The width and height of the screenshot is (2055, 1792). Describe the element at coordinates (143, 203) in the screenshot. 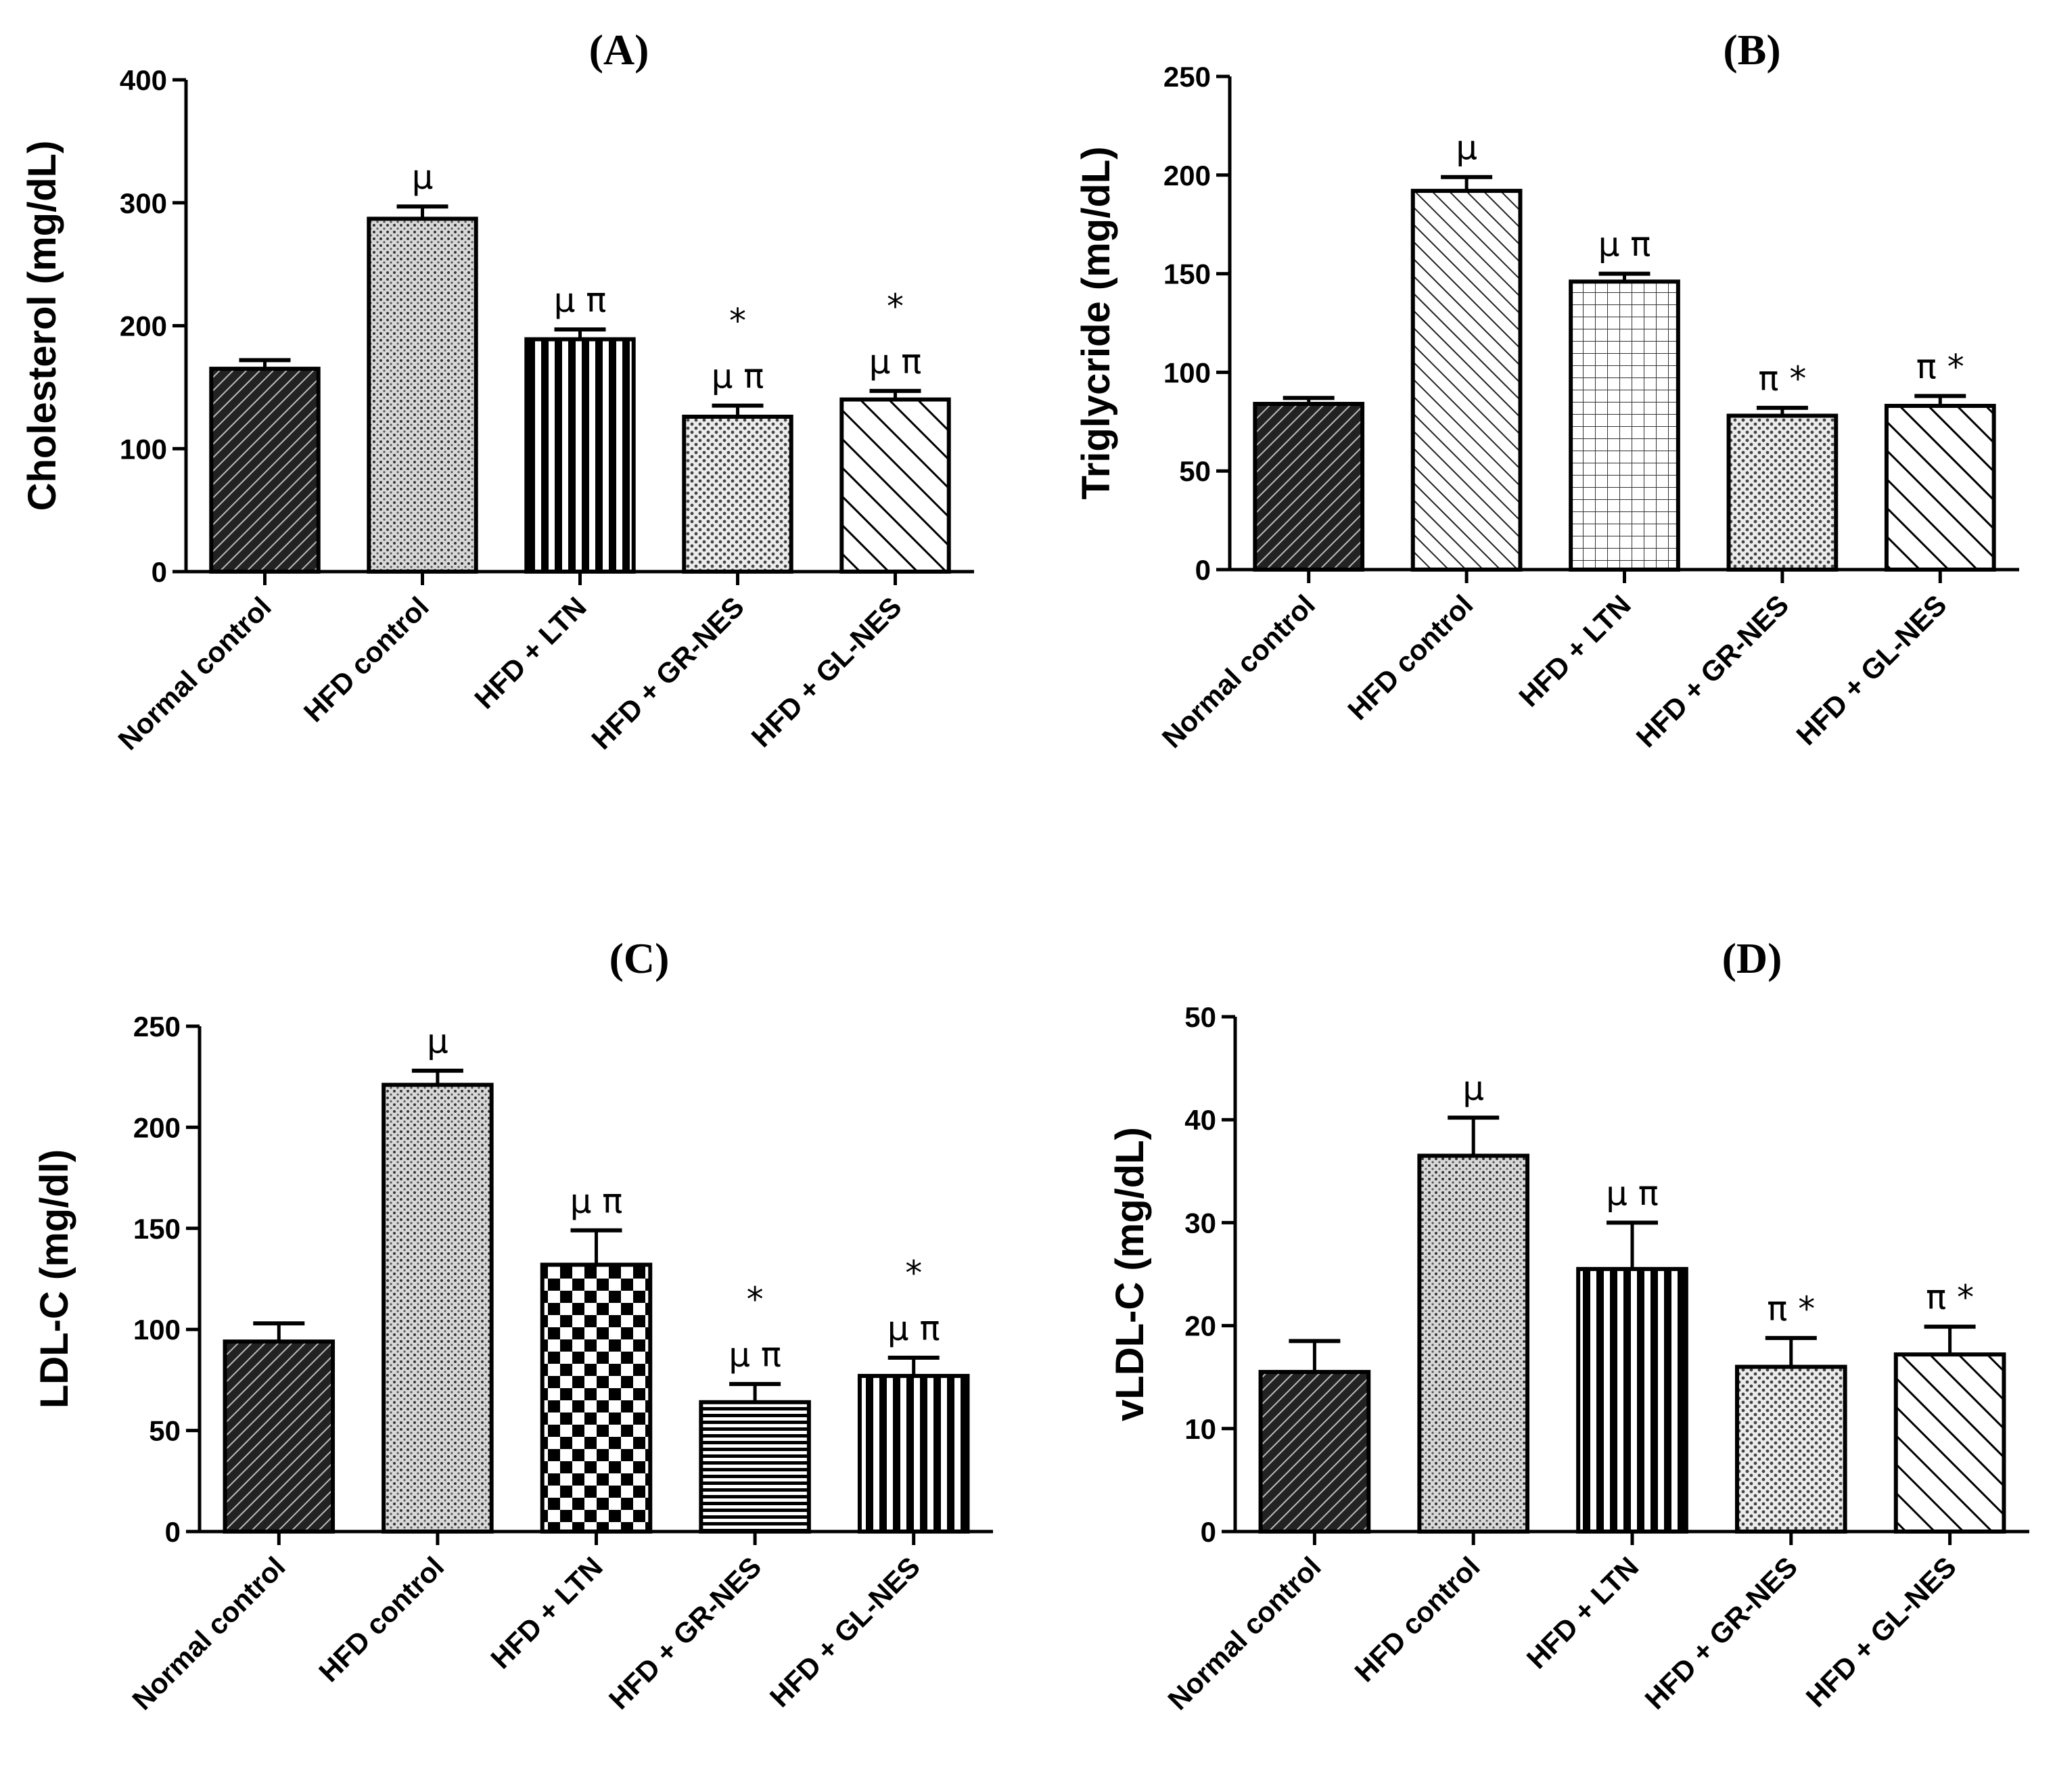

I see `y-tick-label: 300` at that location.